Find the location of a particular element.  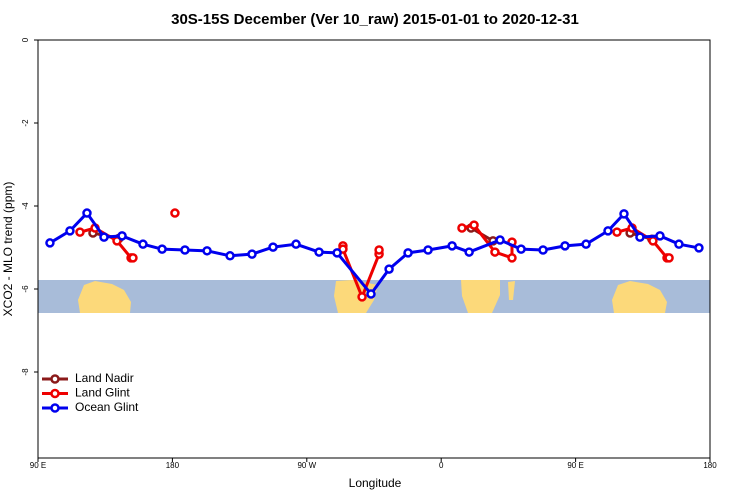

y-axis-label: XCO2 - MLO trend (ppm) is located at coordinates (8, 249).